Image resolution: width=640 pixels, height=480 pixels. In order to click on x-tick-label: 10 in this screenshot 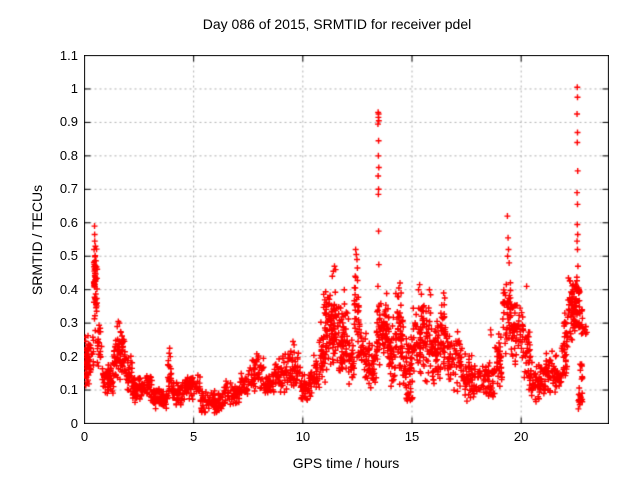, I will do `click(303, 436)`.